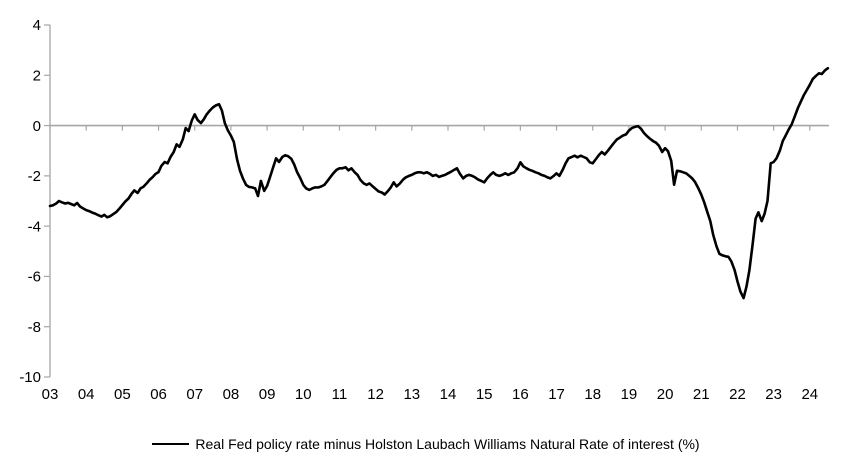 Image resolution: width=852 pixels, height=471 pixels. What do you see at coordinates (665, 394) in the screenshot?
I see `x-axis-tick-label: 20` at bounding box center [665, 394].